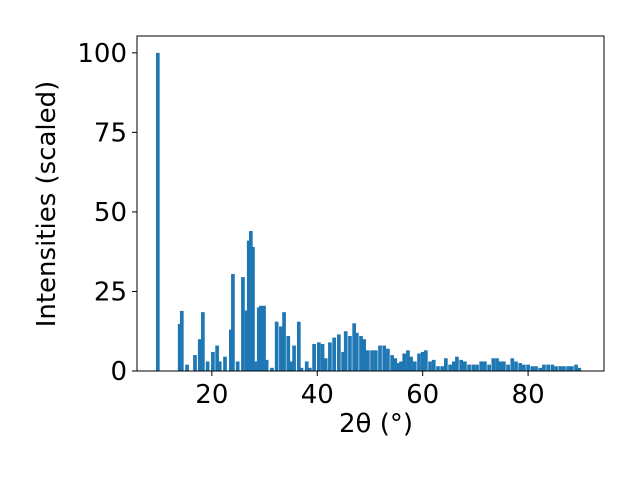 This screenshot has height=480, width=640. What do you see at coordinates (317, 395) in the screenshot?
I see `x-tick-label: 40` at bounding box center [317, 395].